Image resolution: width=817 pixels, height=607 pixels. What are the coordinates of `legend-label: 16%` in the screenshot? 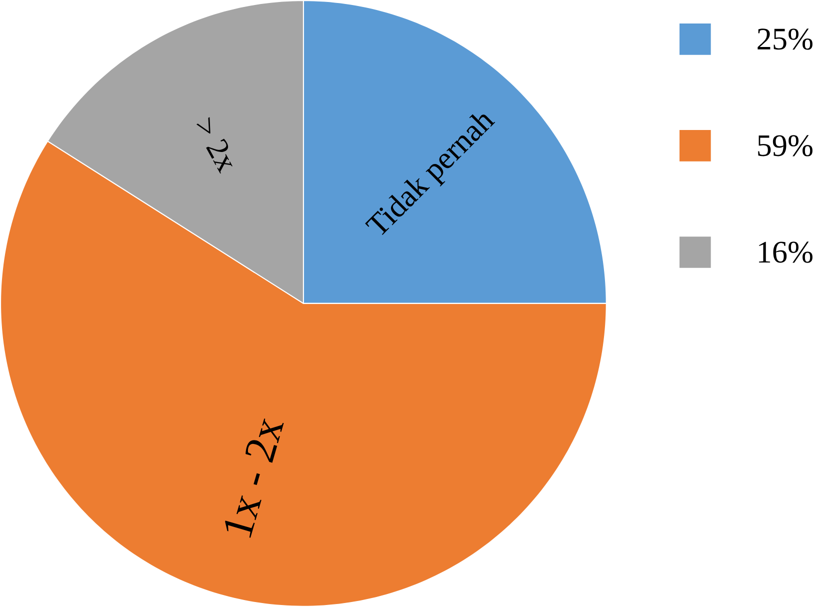 It's located at (785, 252).